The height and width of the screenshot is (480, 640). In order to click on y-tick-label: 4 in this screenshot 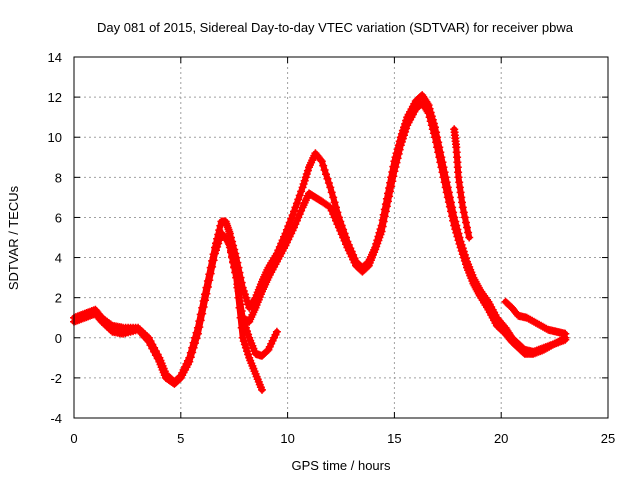, I will do `click(58, 258)`.